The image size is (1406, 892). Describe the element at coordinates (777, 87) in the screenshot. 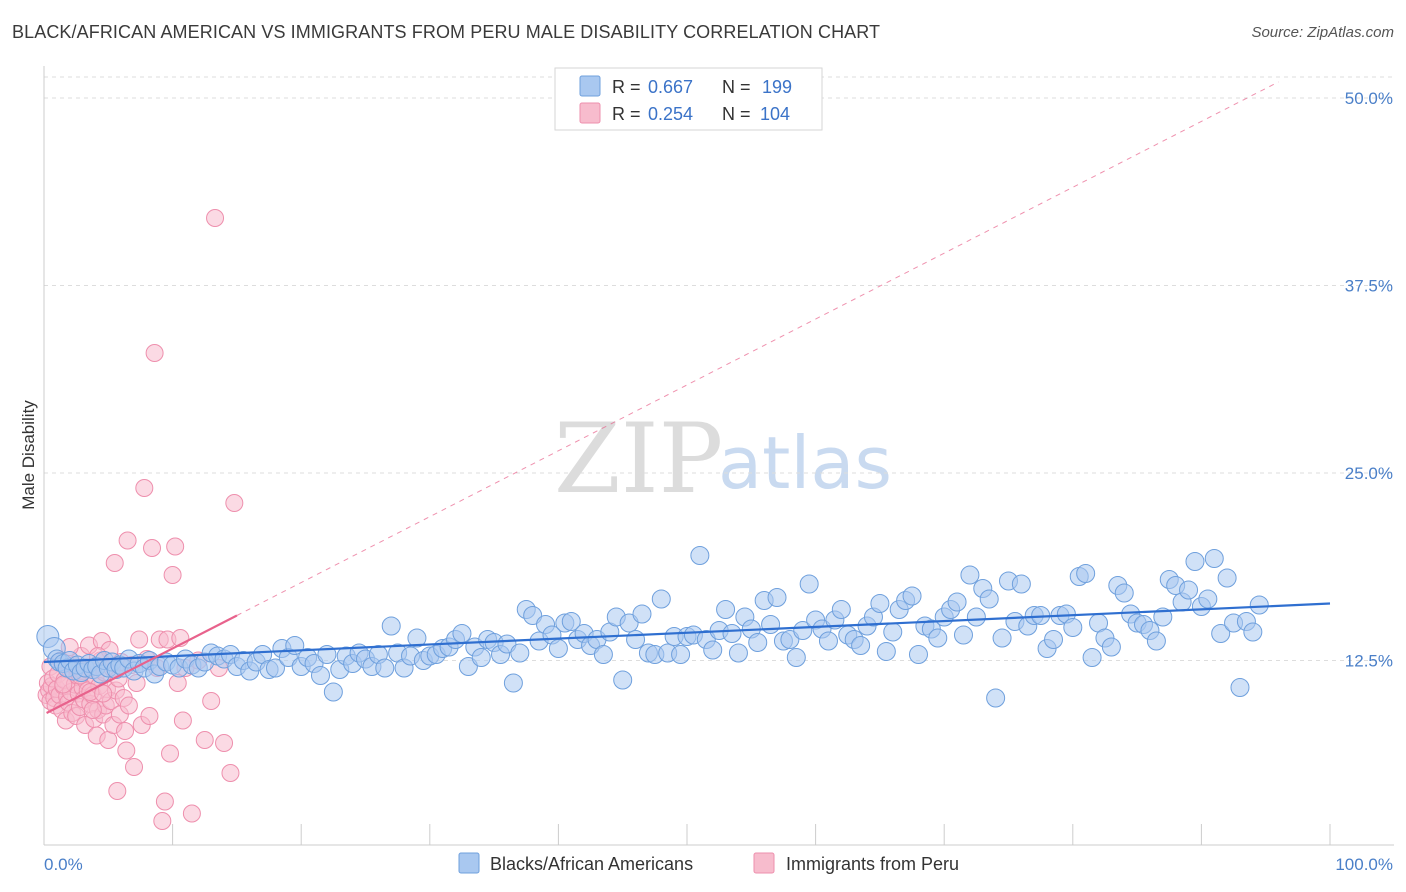

I see `legend-n-value-black: 199` at that location.